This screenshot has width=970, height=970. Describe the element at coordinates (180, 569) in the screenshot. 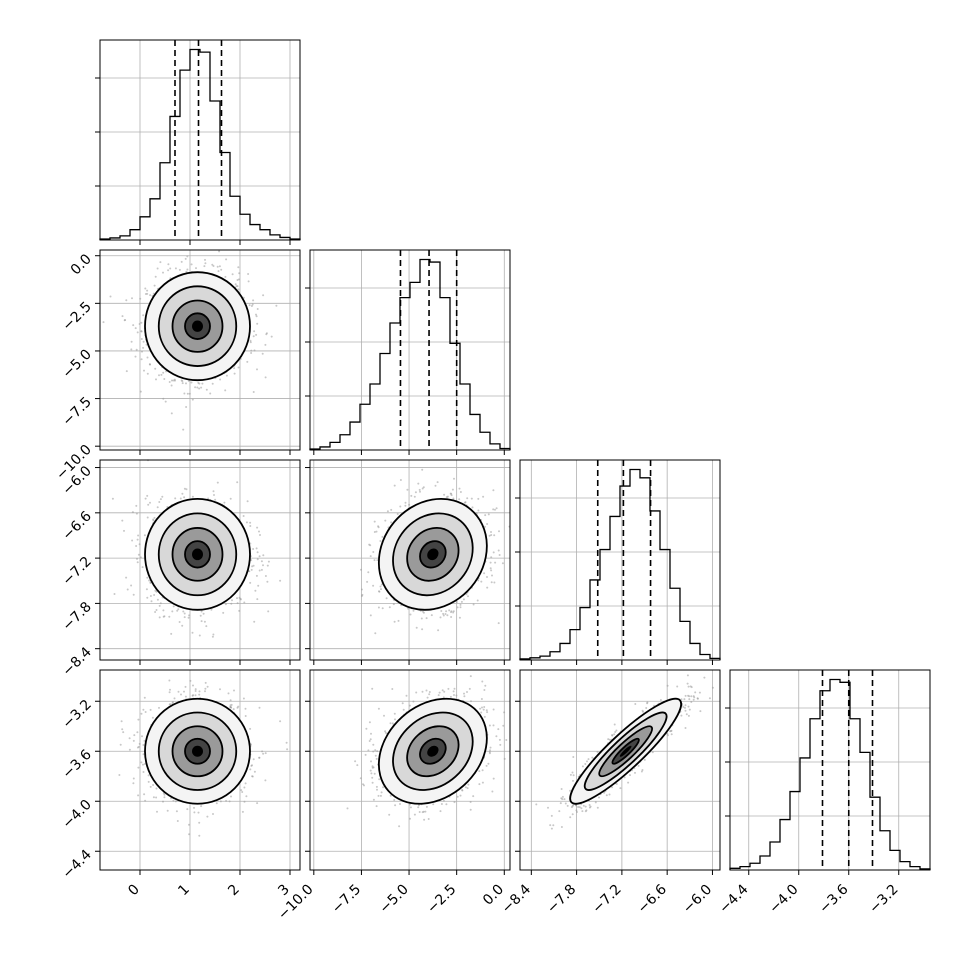

I see `panel-p2-0: −6.0−6.6−7.2−7.8−8.4` at that location.